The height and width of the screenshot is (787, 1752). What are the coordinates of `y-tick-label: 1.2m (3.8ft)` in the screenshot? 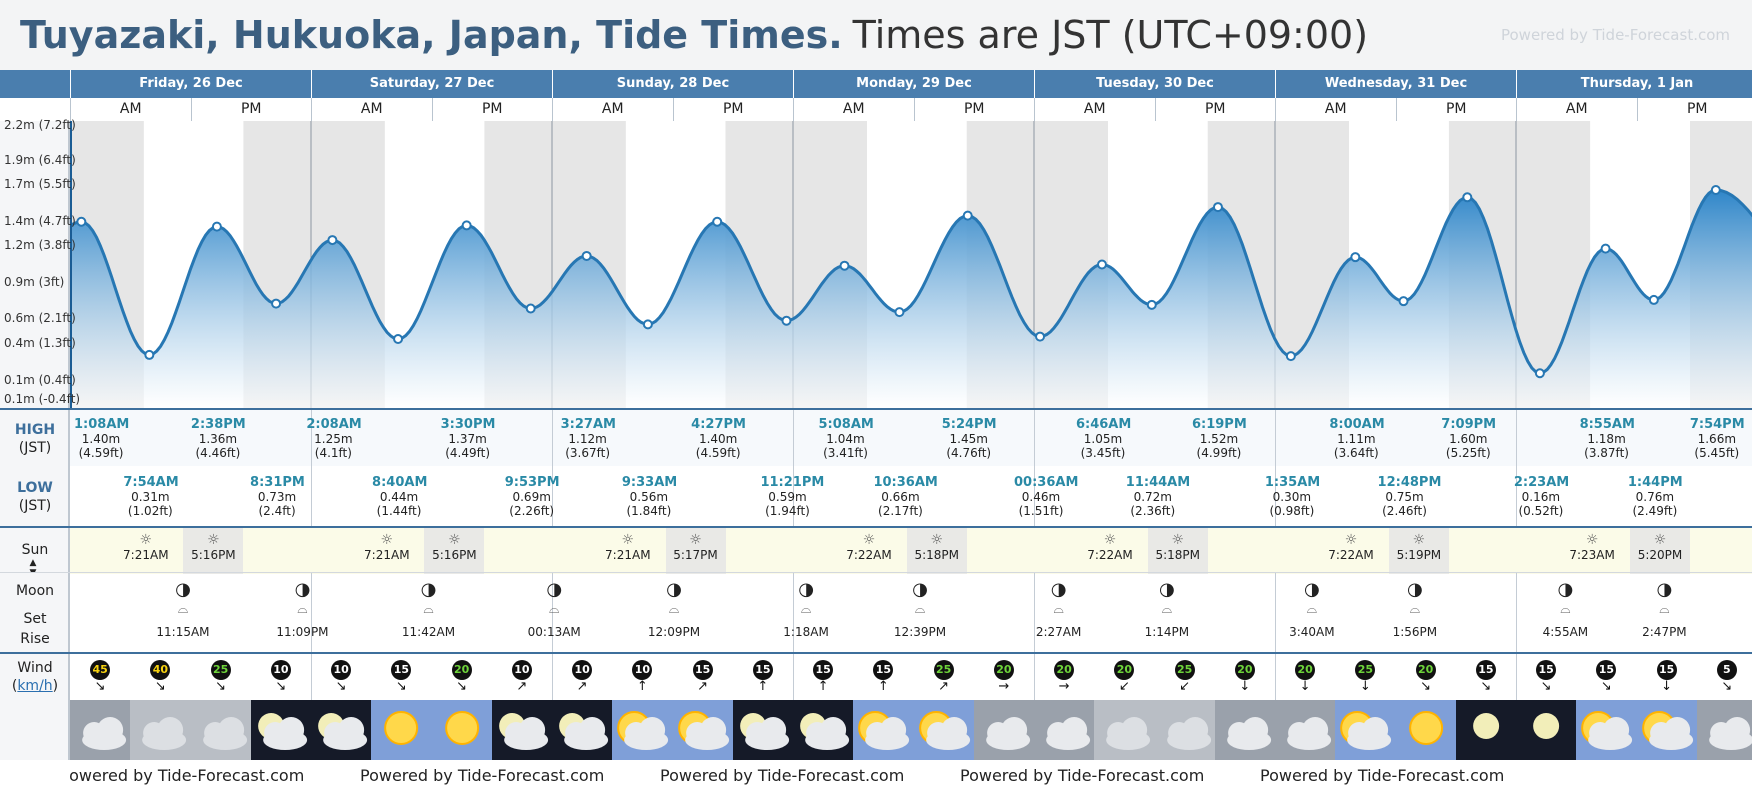 It's located at (40, 245).